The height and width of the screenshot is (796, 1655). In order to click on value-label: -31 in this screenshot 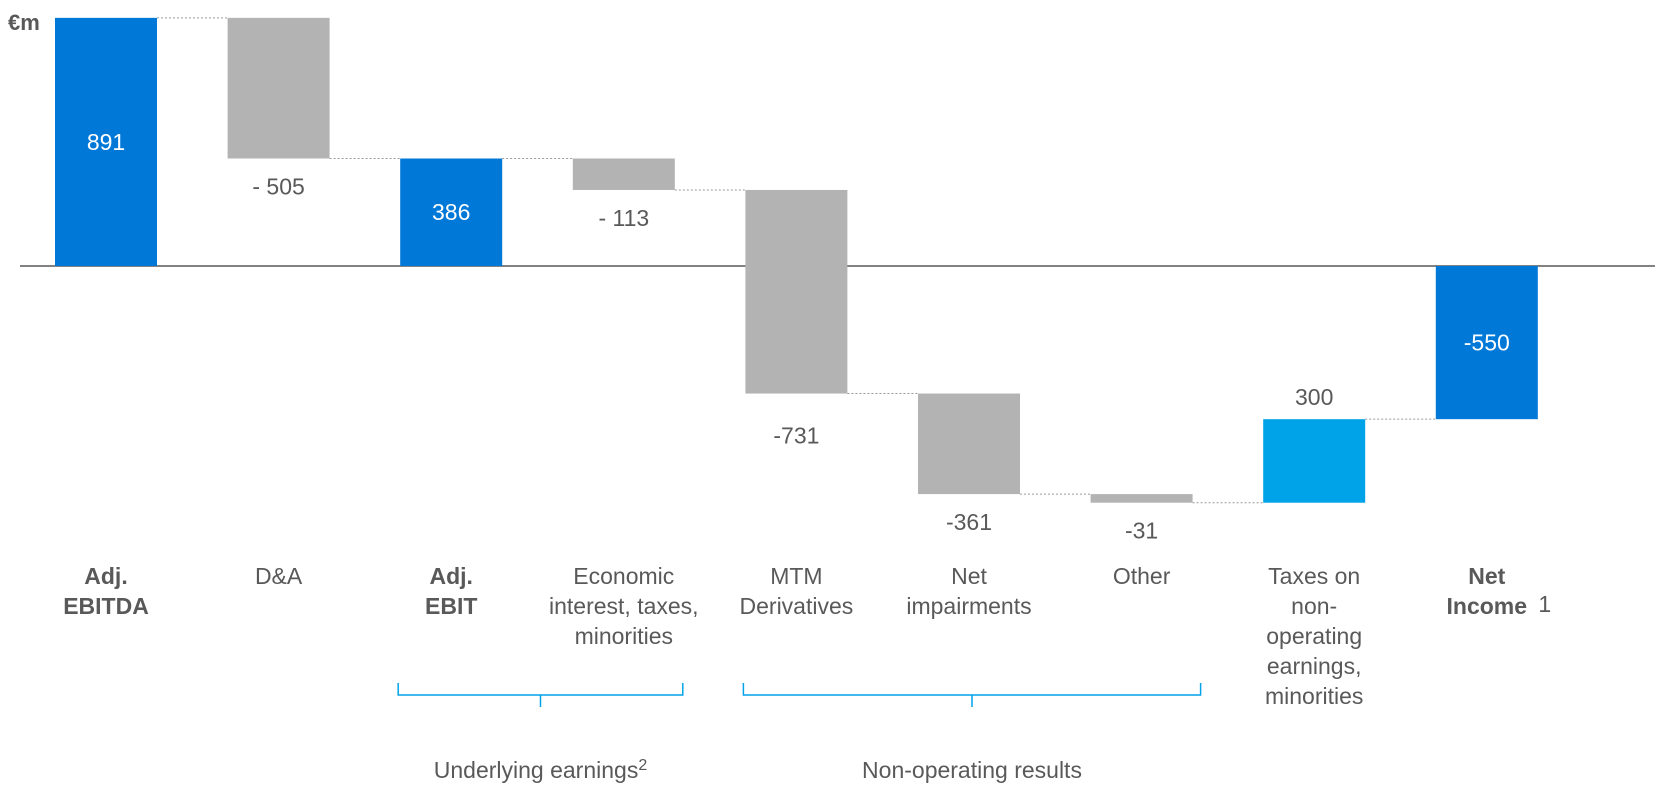, I will do `click(1141, 531)`.